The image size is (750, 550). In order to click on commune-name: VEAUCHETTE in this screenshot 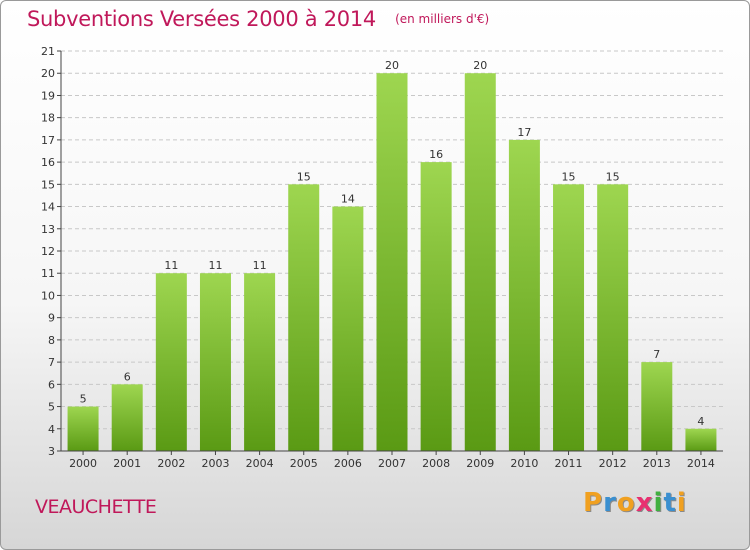, I will do `click(96, 507)`.